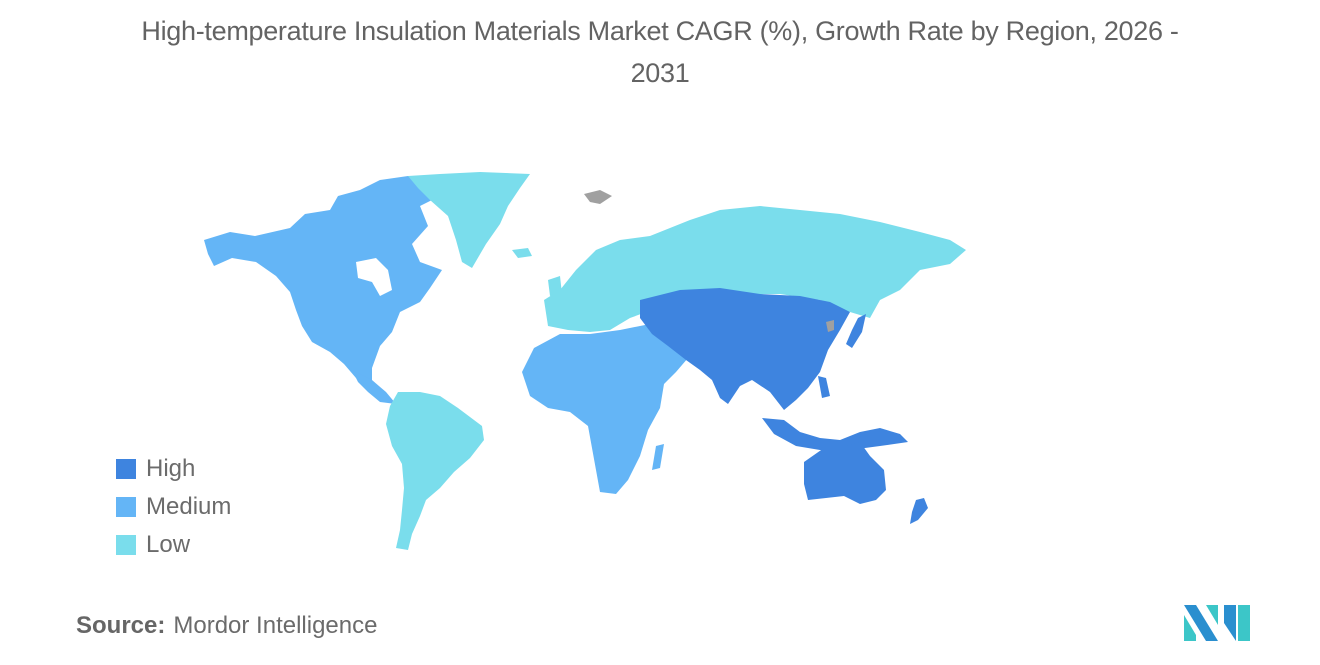  What do you see at coordinates (830, 326) in the screenshot?
I see `region-north-korea` at bounding box center [830, 326].